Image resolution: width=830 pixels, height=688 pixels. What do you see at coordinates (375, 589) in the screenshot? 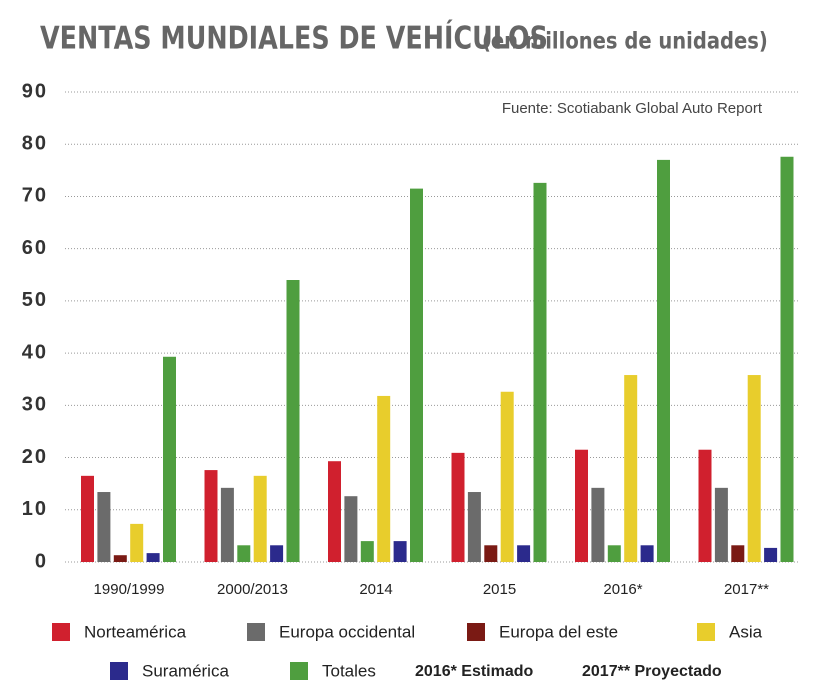
I see `x-tick-label: 2014` at bounding box center [375, 589].